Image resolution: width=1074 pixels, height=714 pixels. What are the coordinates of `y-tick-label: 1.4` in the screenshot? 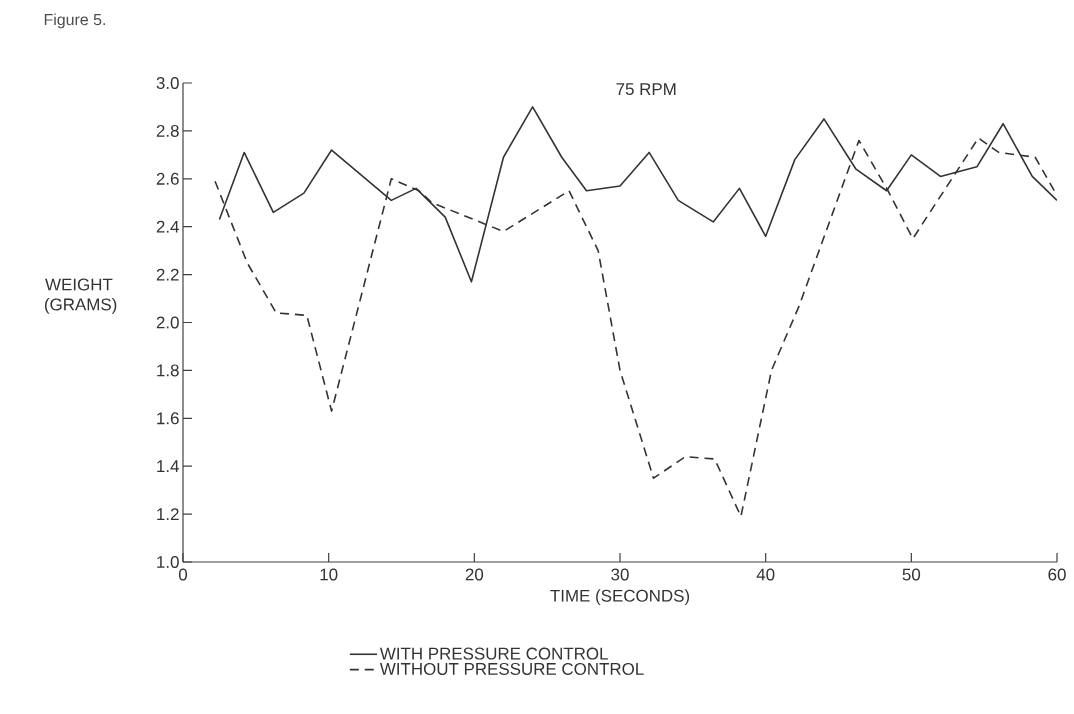 It's located at (168, 466).